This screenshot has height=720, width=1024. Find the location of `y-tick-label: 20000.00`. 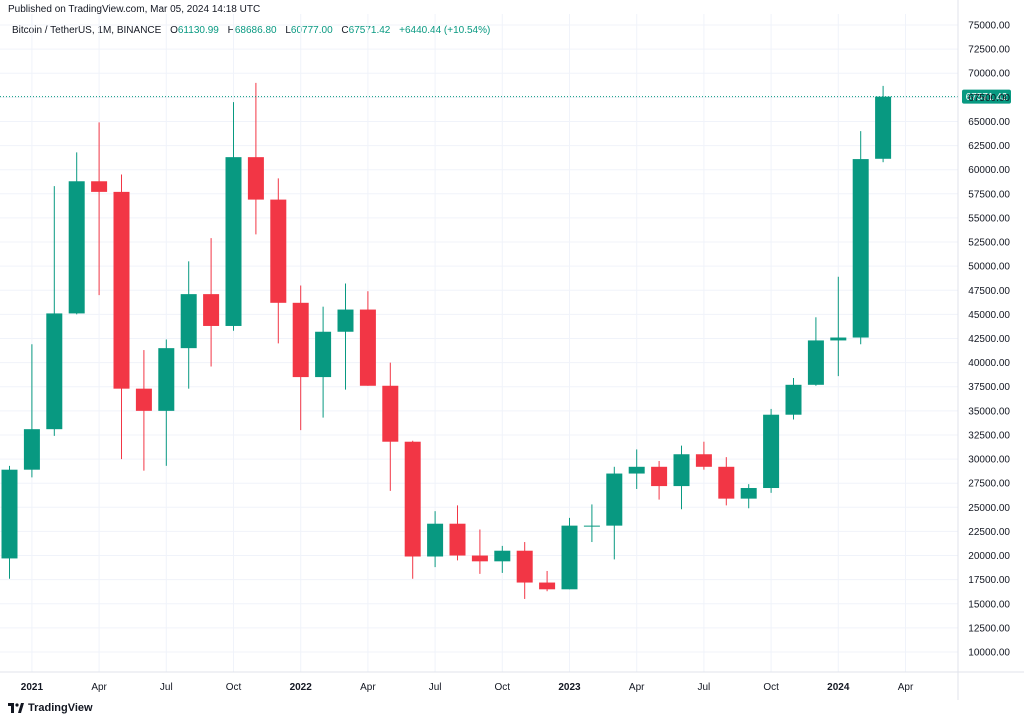

y-tick-label: 20000.00 is located at coordinates (989, 556).